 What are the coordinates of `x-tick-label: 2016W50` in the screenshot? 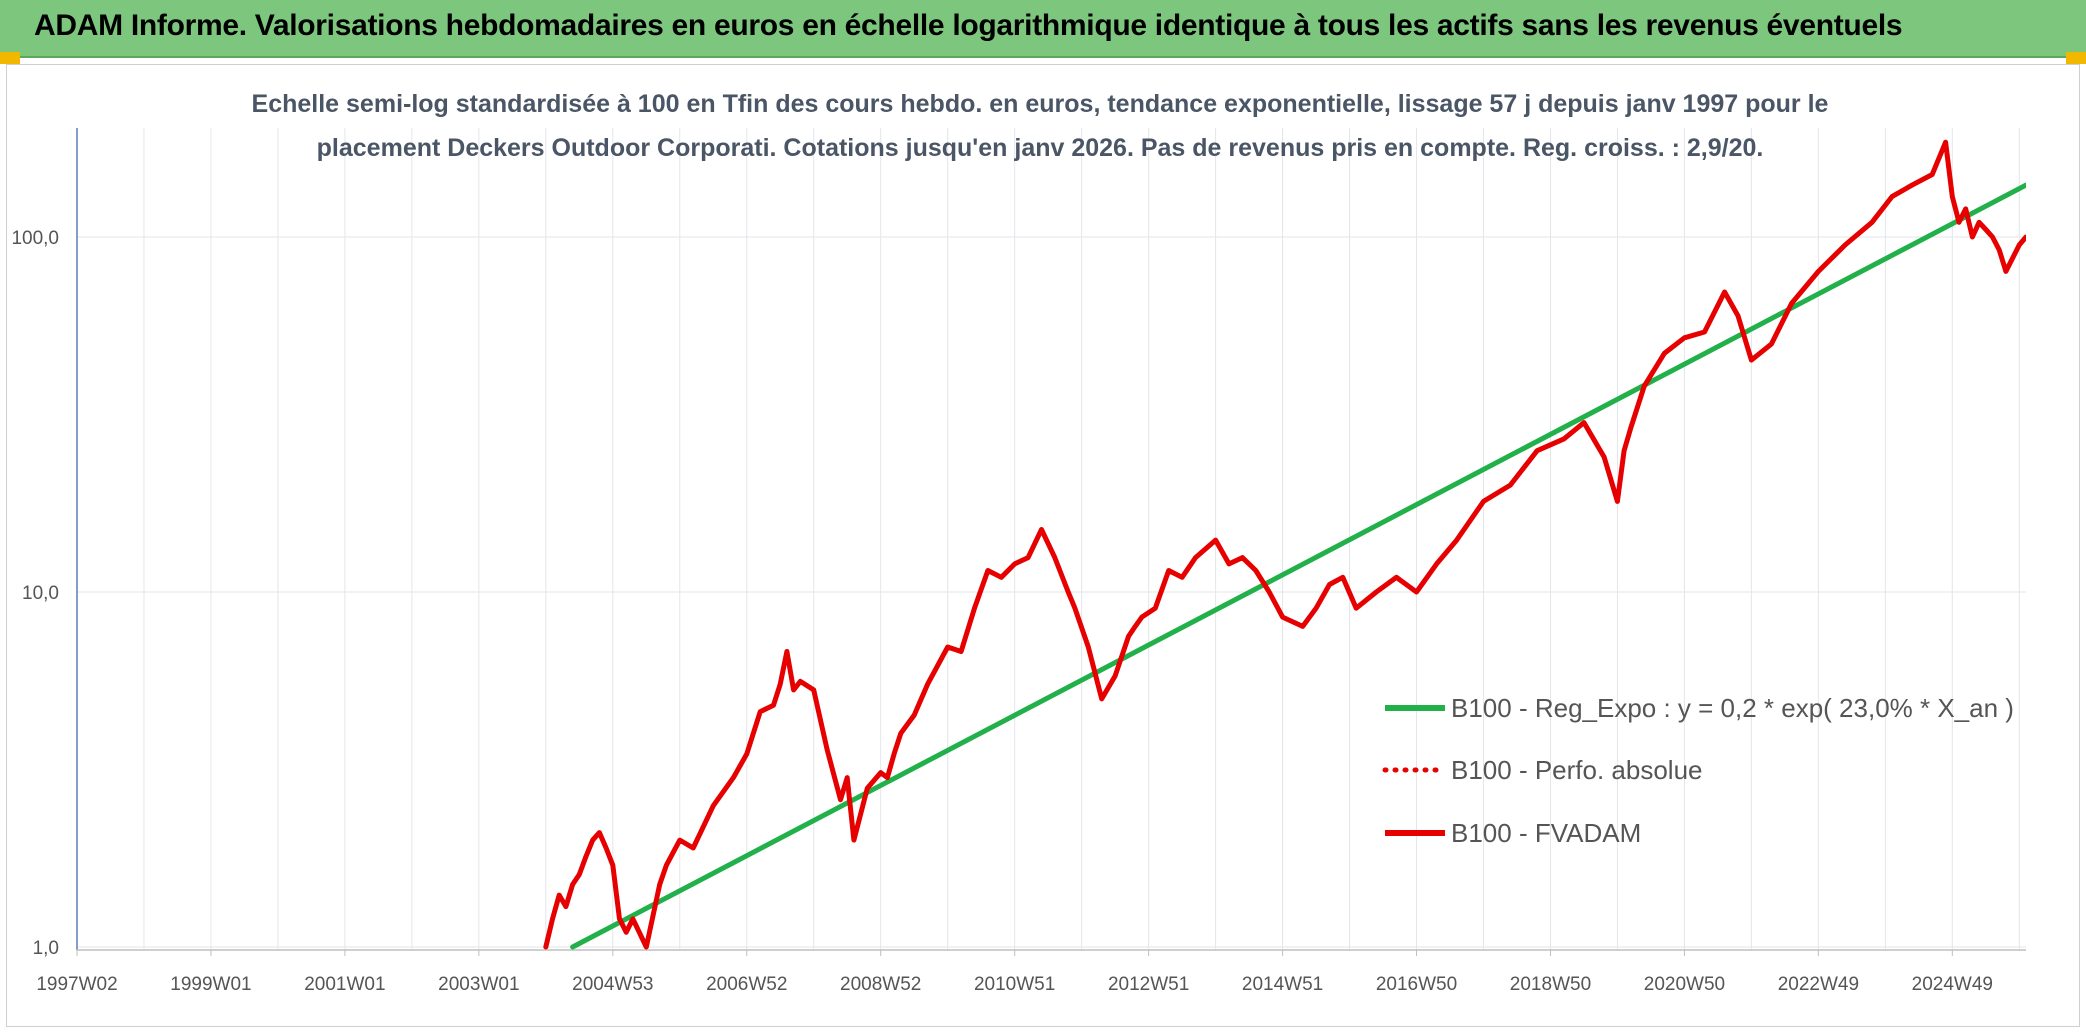 It's located at (1416, 984).